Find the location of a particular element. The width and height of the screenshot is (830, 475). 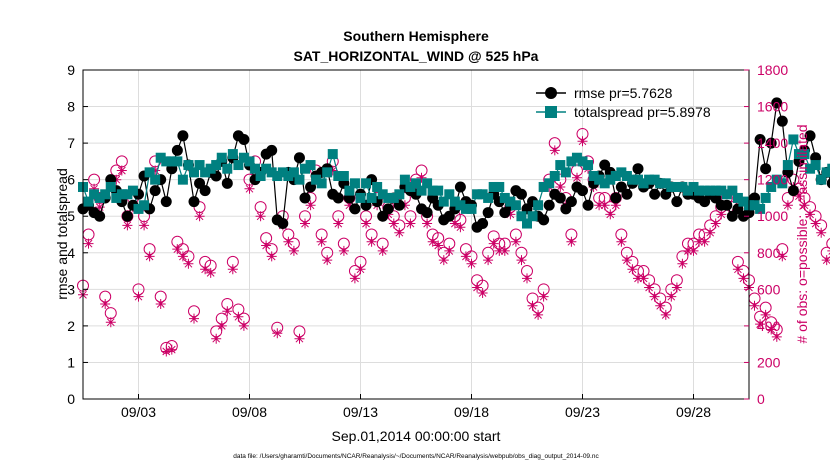

y-right-tick-label: 1600 is located at coordinates (772, 107).